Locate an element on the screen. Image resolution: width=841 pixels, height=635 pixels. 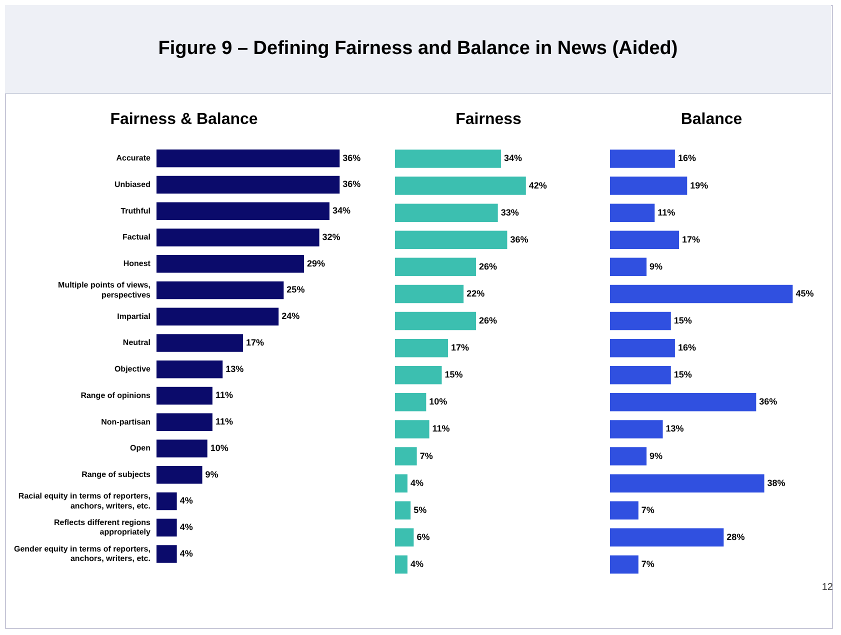
data-label: 22% is located at coordinates (475, 293).